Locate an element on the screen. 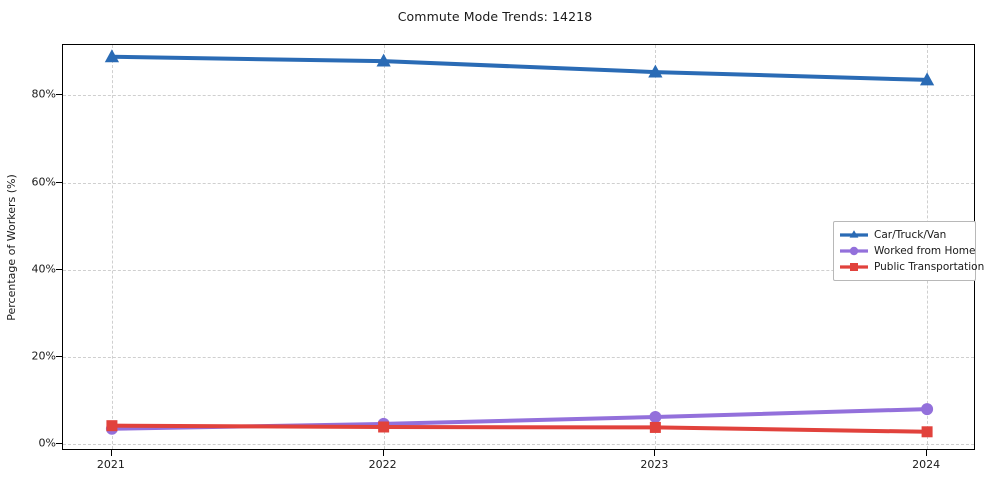 Image resolution: width=990 pixels, height=490 pixels. legend-item: Car/Truck/Van is located at coordinates (904, 235).